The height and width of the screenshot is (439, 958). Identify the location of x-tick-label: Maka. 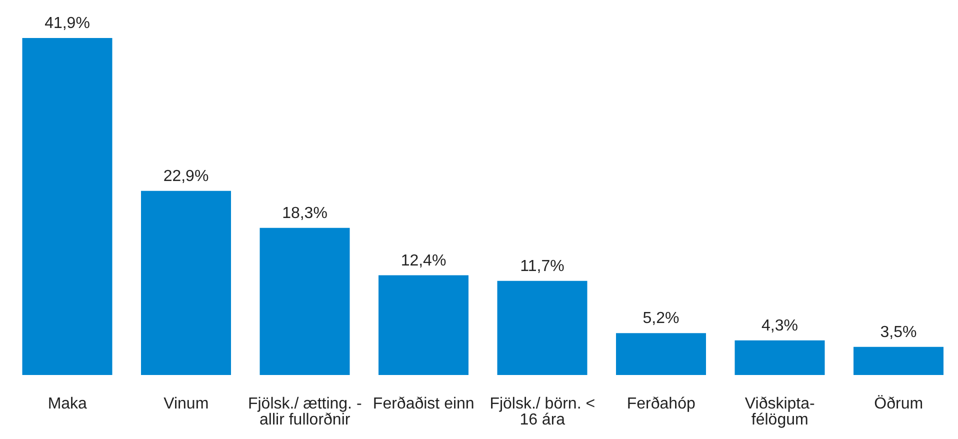
(68, 403).